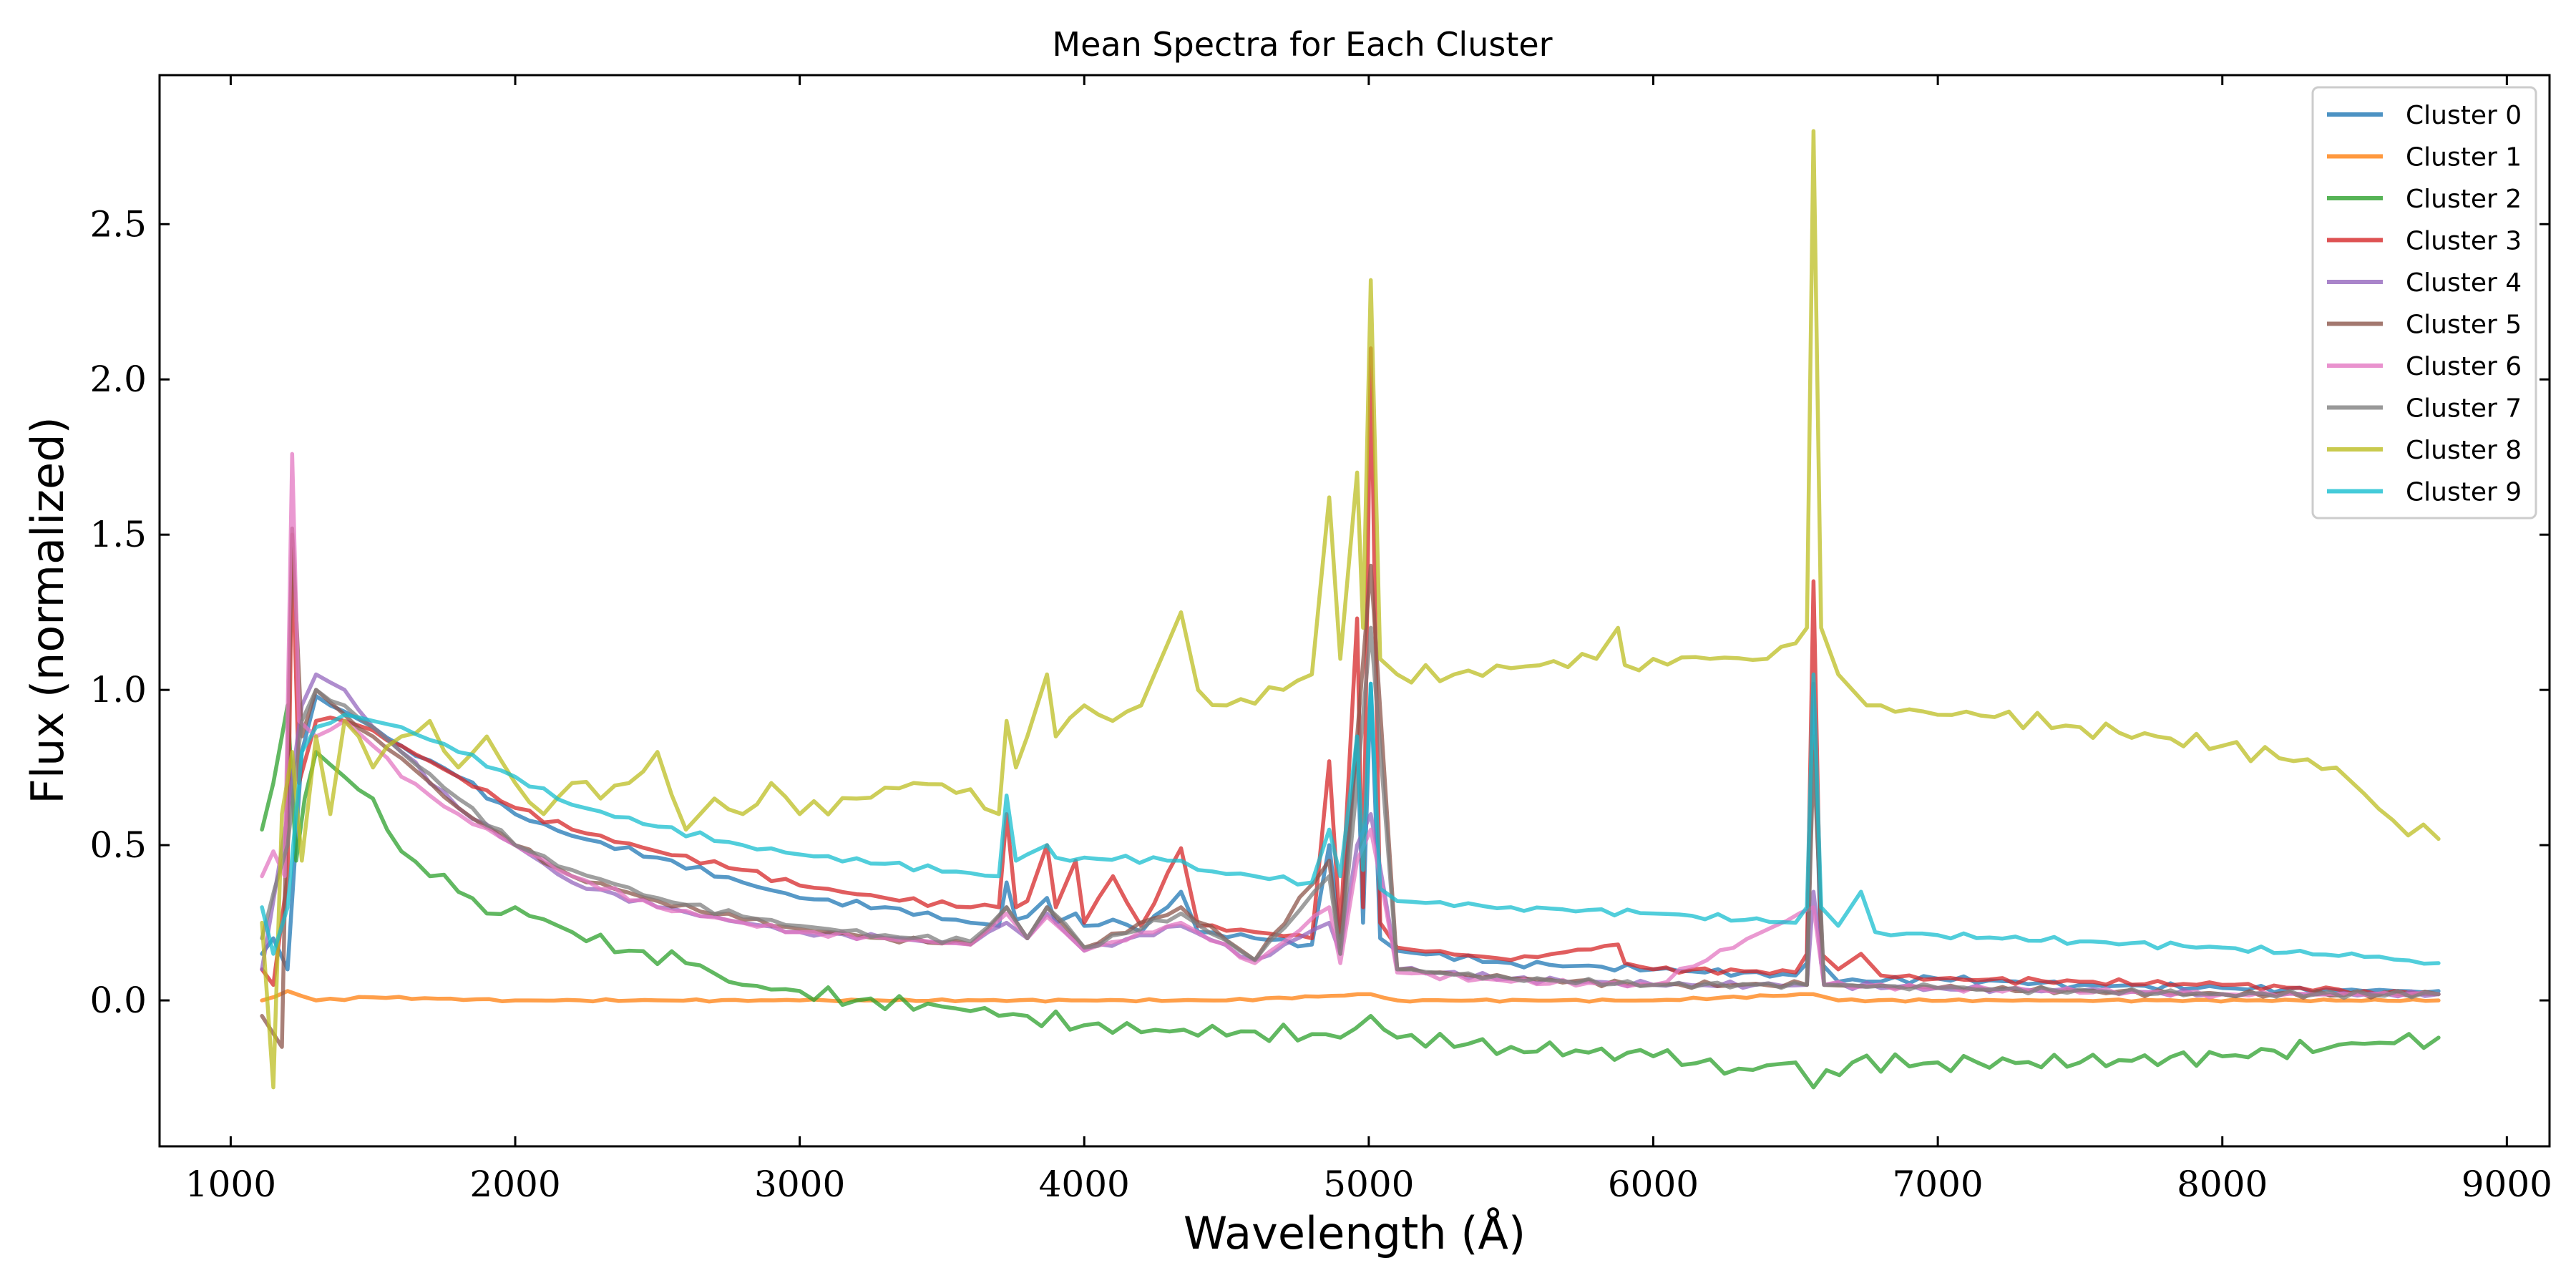 Image resolution: width=2576 pixels, height=1288 pixels. I want to click on x-tick-label: 7000, so click(1937, 1184).